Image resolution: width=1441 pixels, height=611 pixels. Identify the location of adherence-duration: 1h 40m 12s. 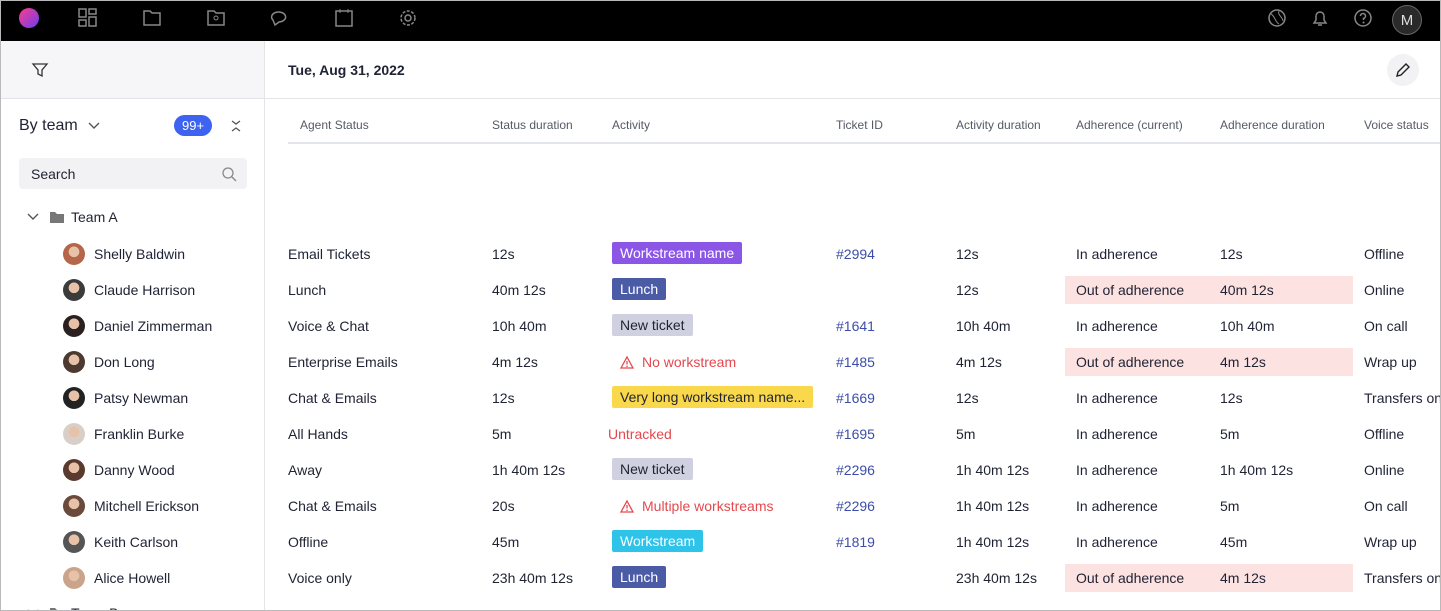
(1257, 470).